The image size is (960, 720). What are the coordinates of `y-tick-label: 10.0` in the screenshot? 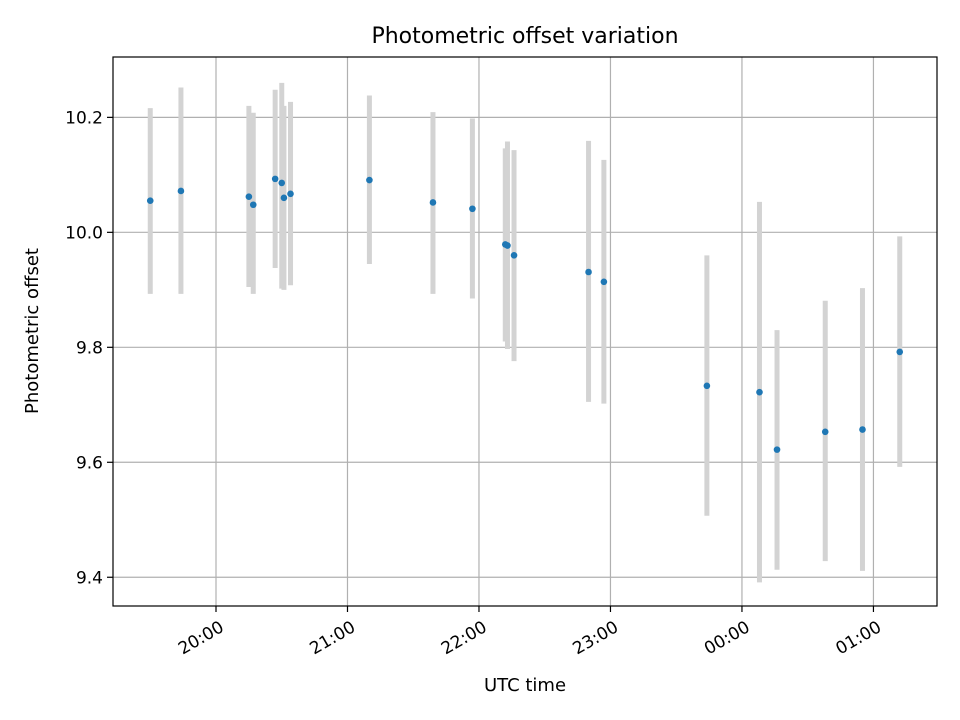 It's located at (84, 233).